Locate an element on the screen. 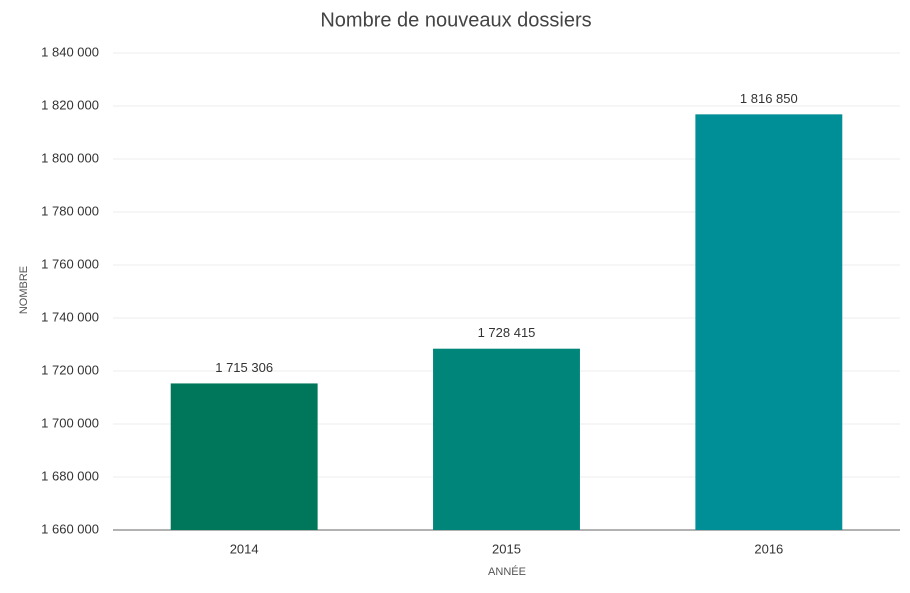 This screenshot has width=910, height=593. y-tick-label: 1 700 000 is located at coordinates (70, 422).